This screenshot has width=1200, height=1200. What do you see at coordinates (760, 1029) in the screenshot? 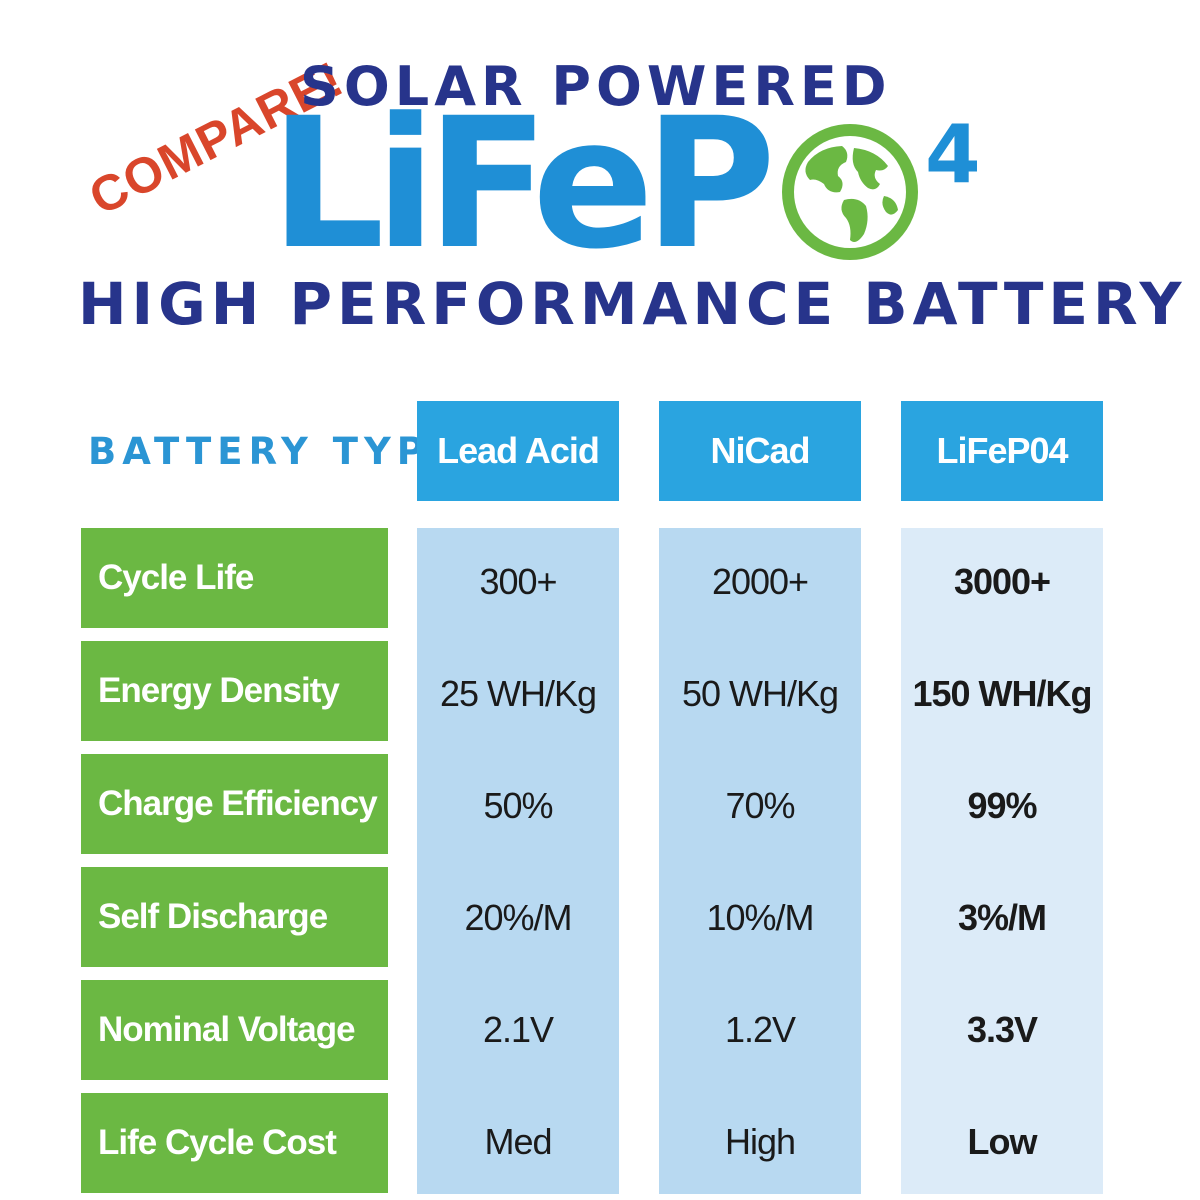
I see `cell-nicad-nominal-voltage: 1.2V` at bounding box center [760, 1029].